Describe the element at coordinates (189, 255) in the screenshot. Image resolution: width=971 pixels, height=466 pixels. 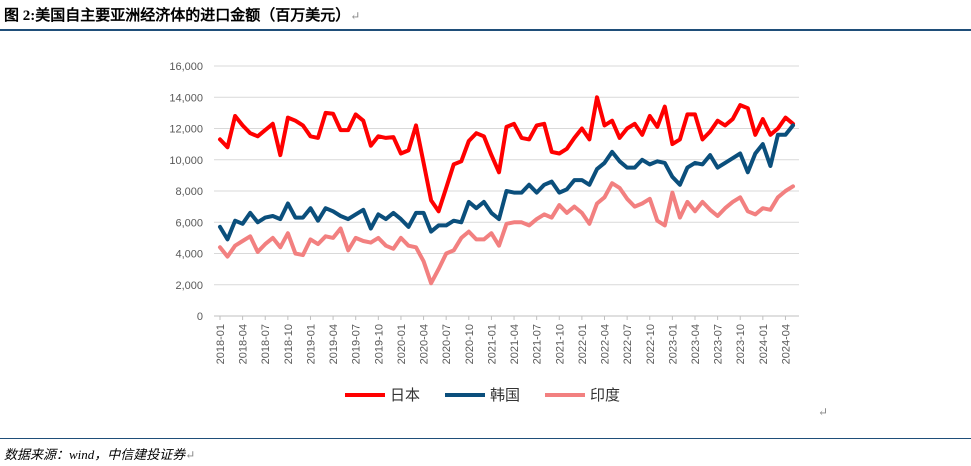
I see `y-tick-label: 4,000` at that location.